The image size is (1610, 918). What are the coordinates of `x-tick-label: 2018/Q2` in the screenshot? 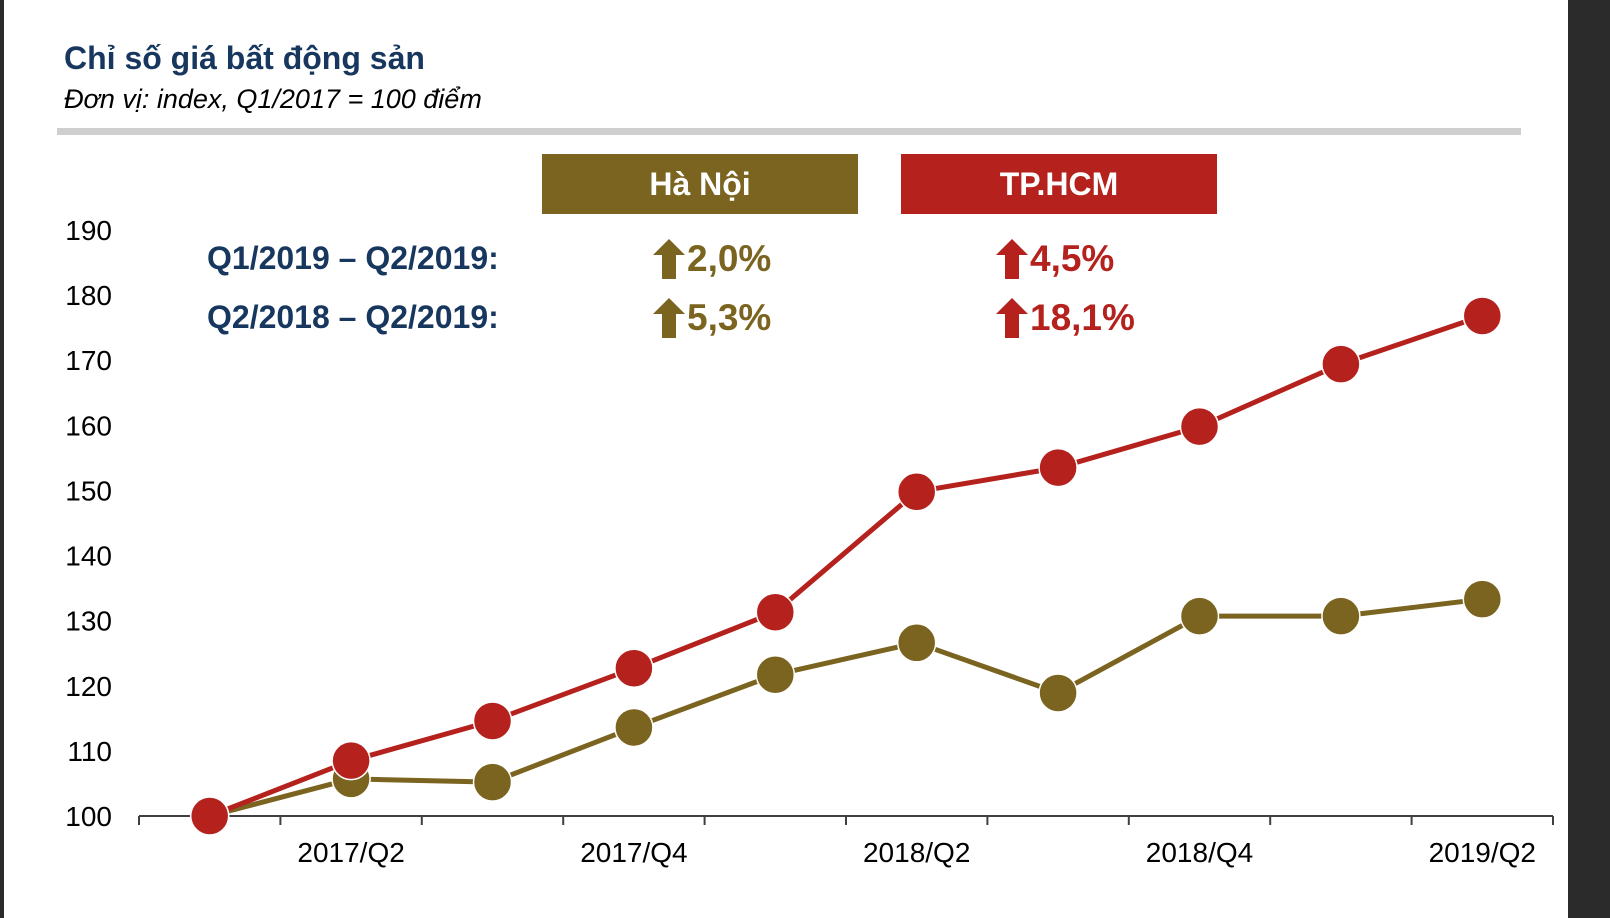 It's located at (916, 852).